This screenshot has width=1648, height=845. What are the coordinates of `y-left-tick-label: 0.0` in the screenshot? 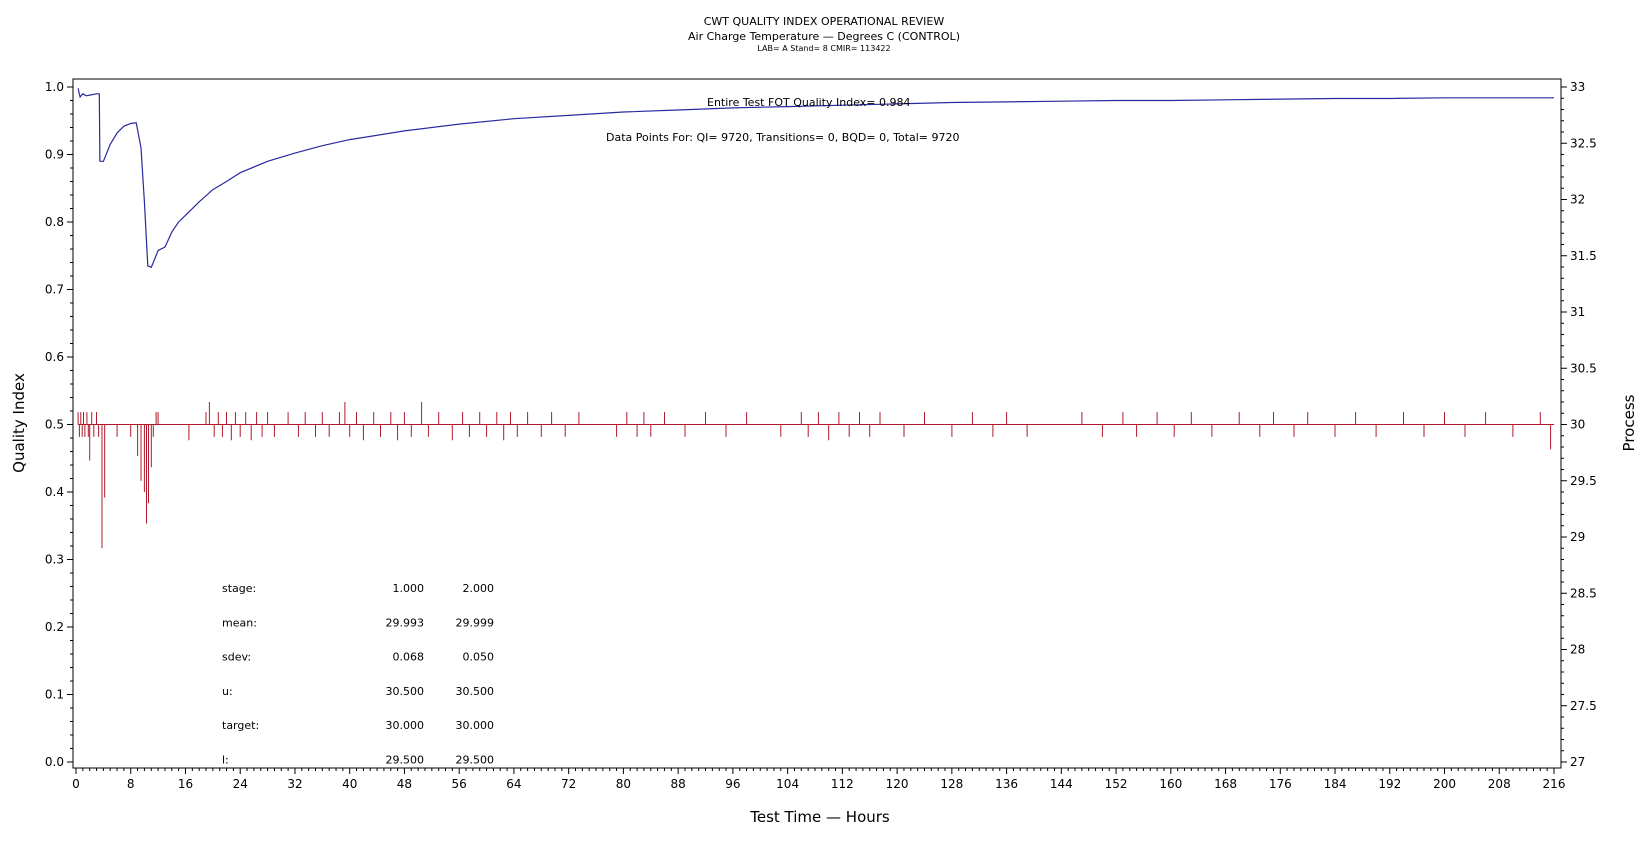 It's located at (54, 762).